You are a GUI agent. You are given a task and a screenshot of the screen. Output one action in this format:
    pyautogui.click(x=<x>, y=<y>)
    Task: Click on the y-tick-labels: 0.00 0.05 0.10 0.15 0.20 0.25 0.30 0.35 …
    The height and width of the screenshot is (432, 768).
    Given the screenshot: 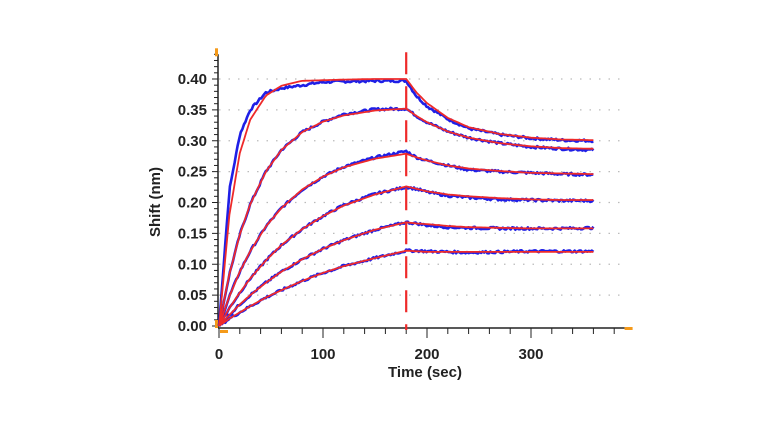 What is the action you would take?
    pyautogui.click(x=192, y=203)
    